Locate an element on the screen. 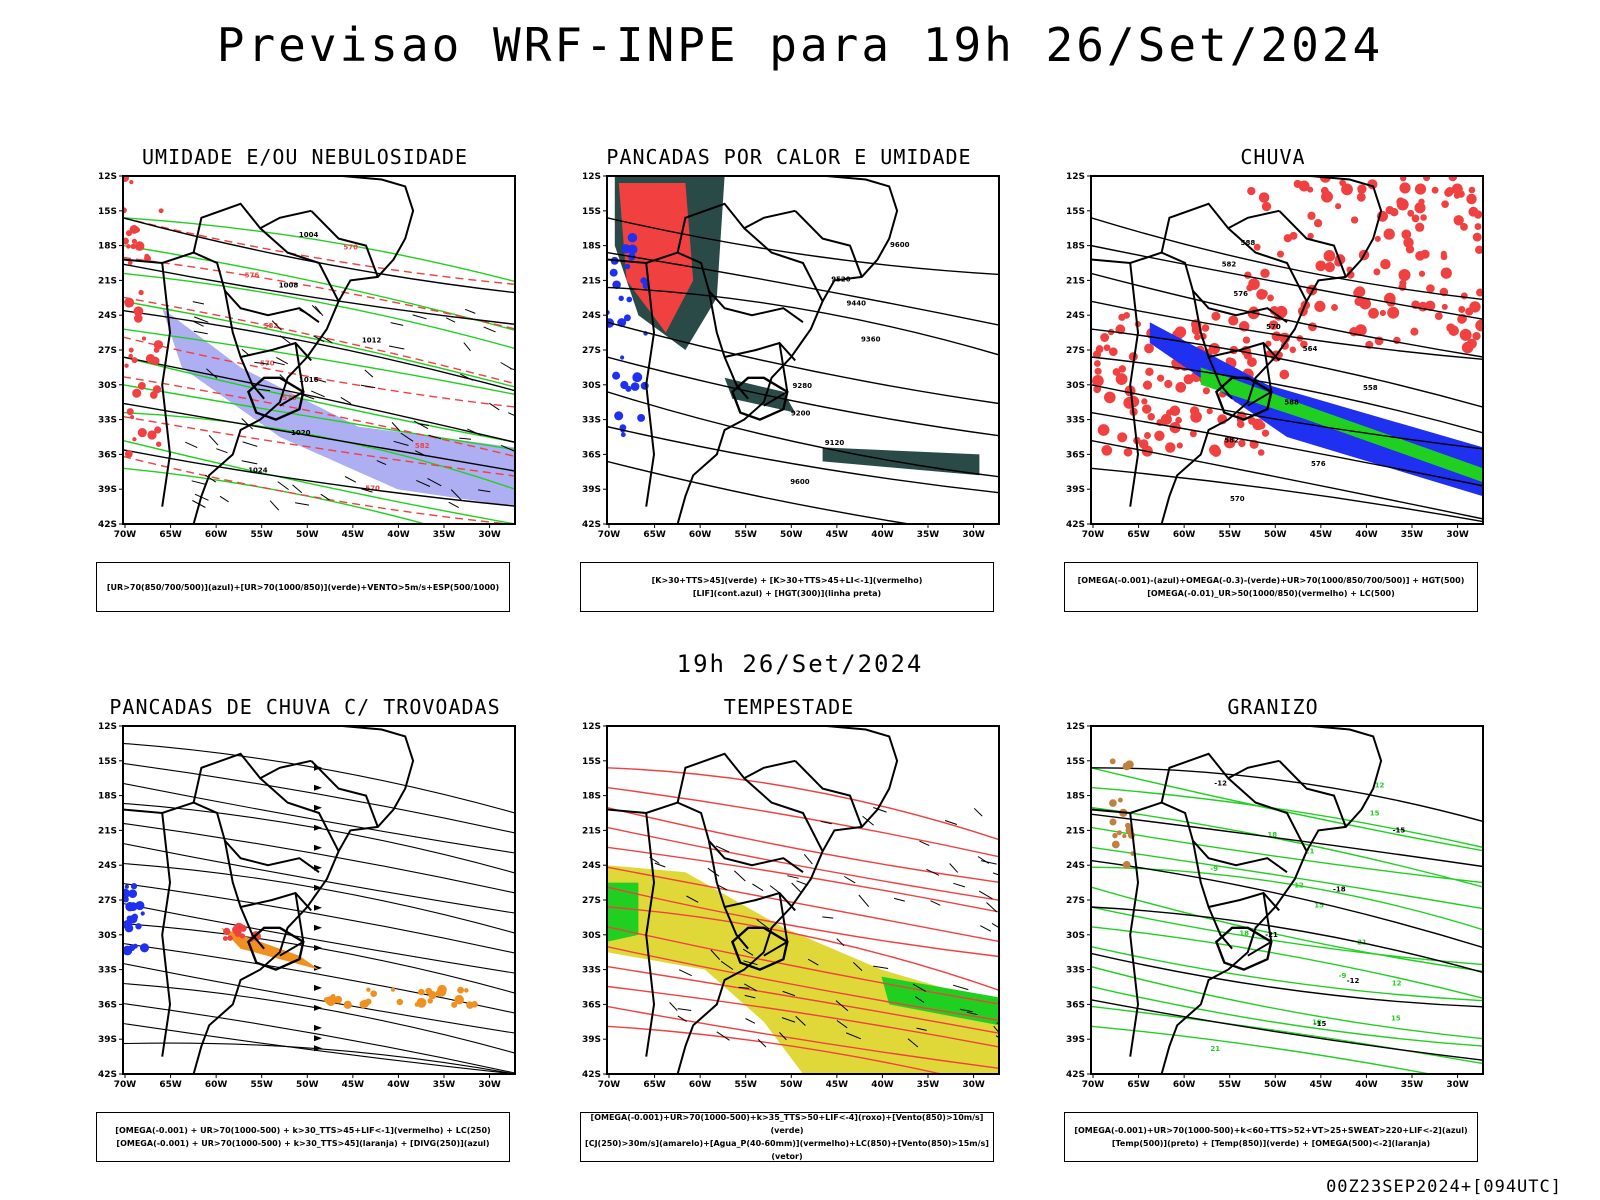 This screenshot has width=1600, height=1200. lat-label: 15S is located at coordinates (1075, 212).